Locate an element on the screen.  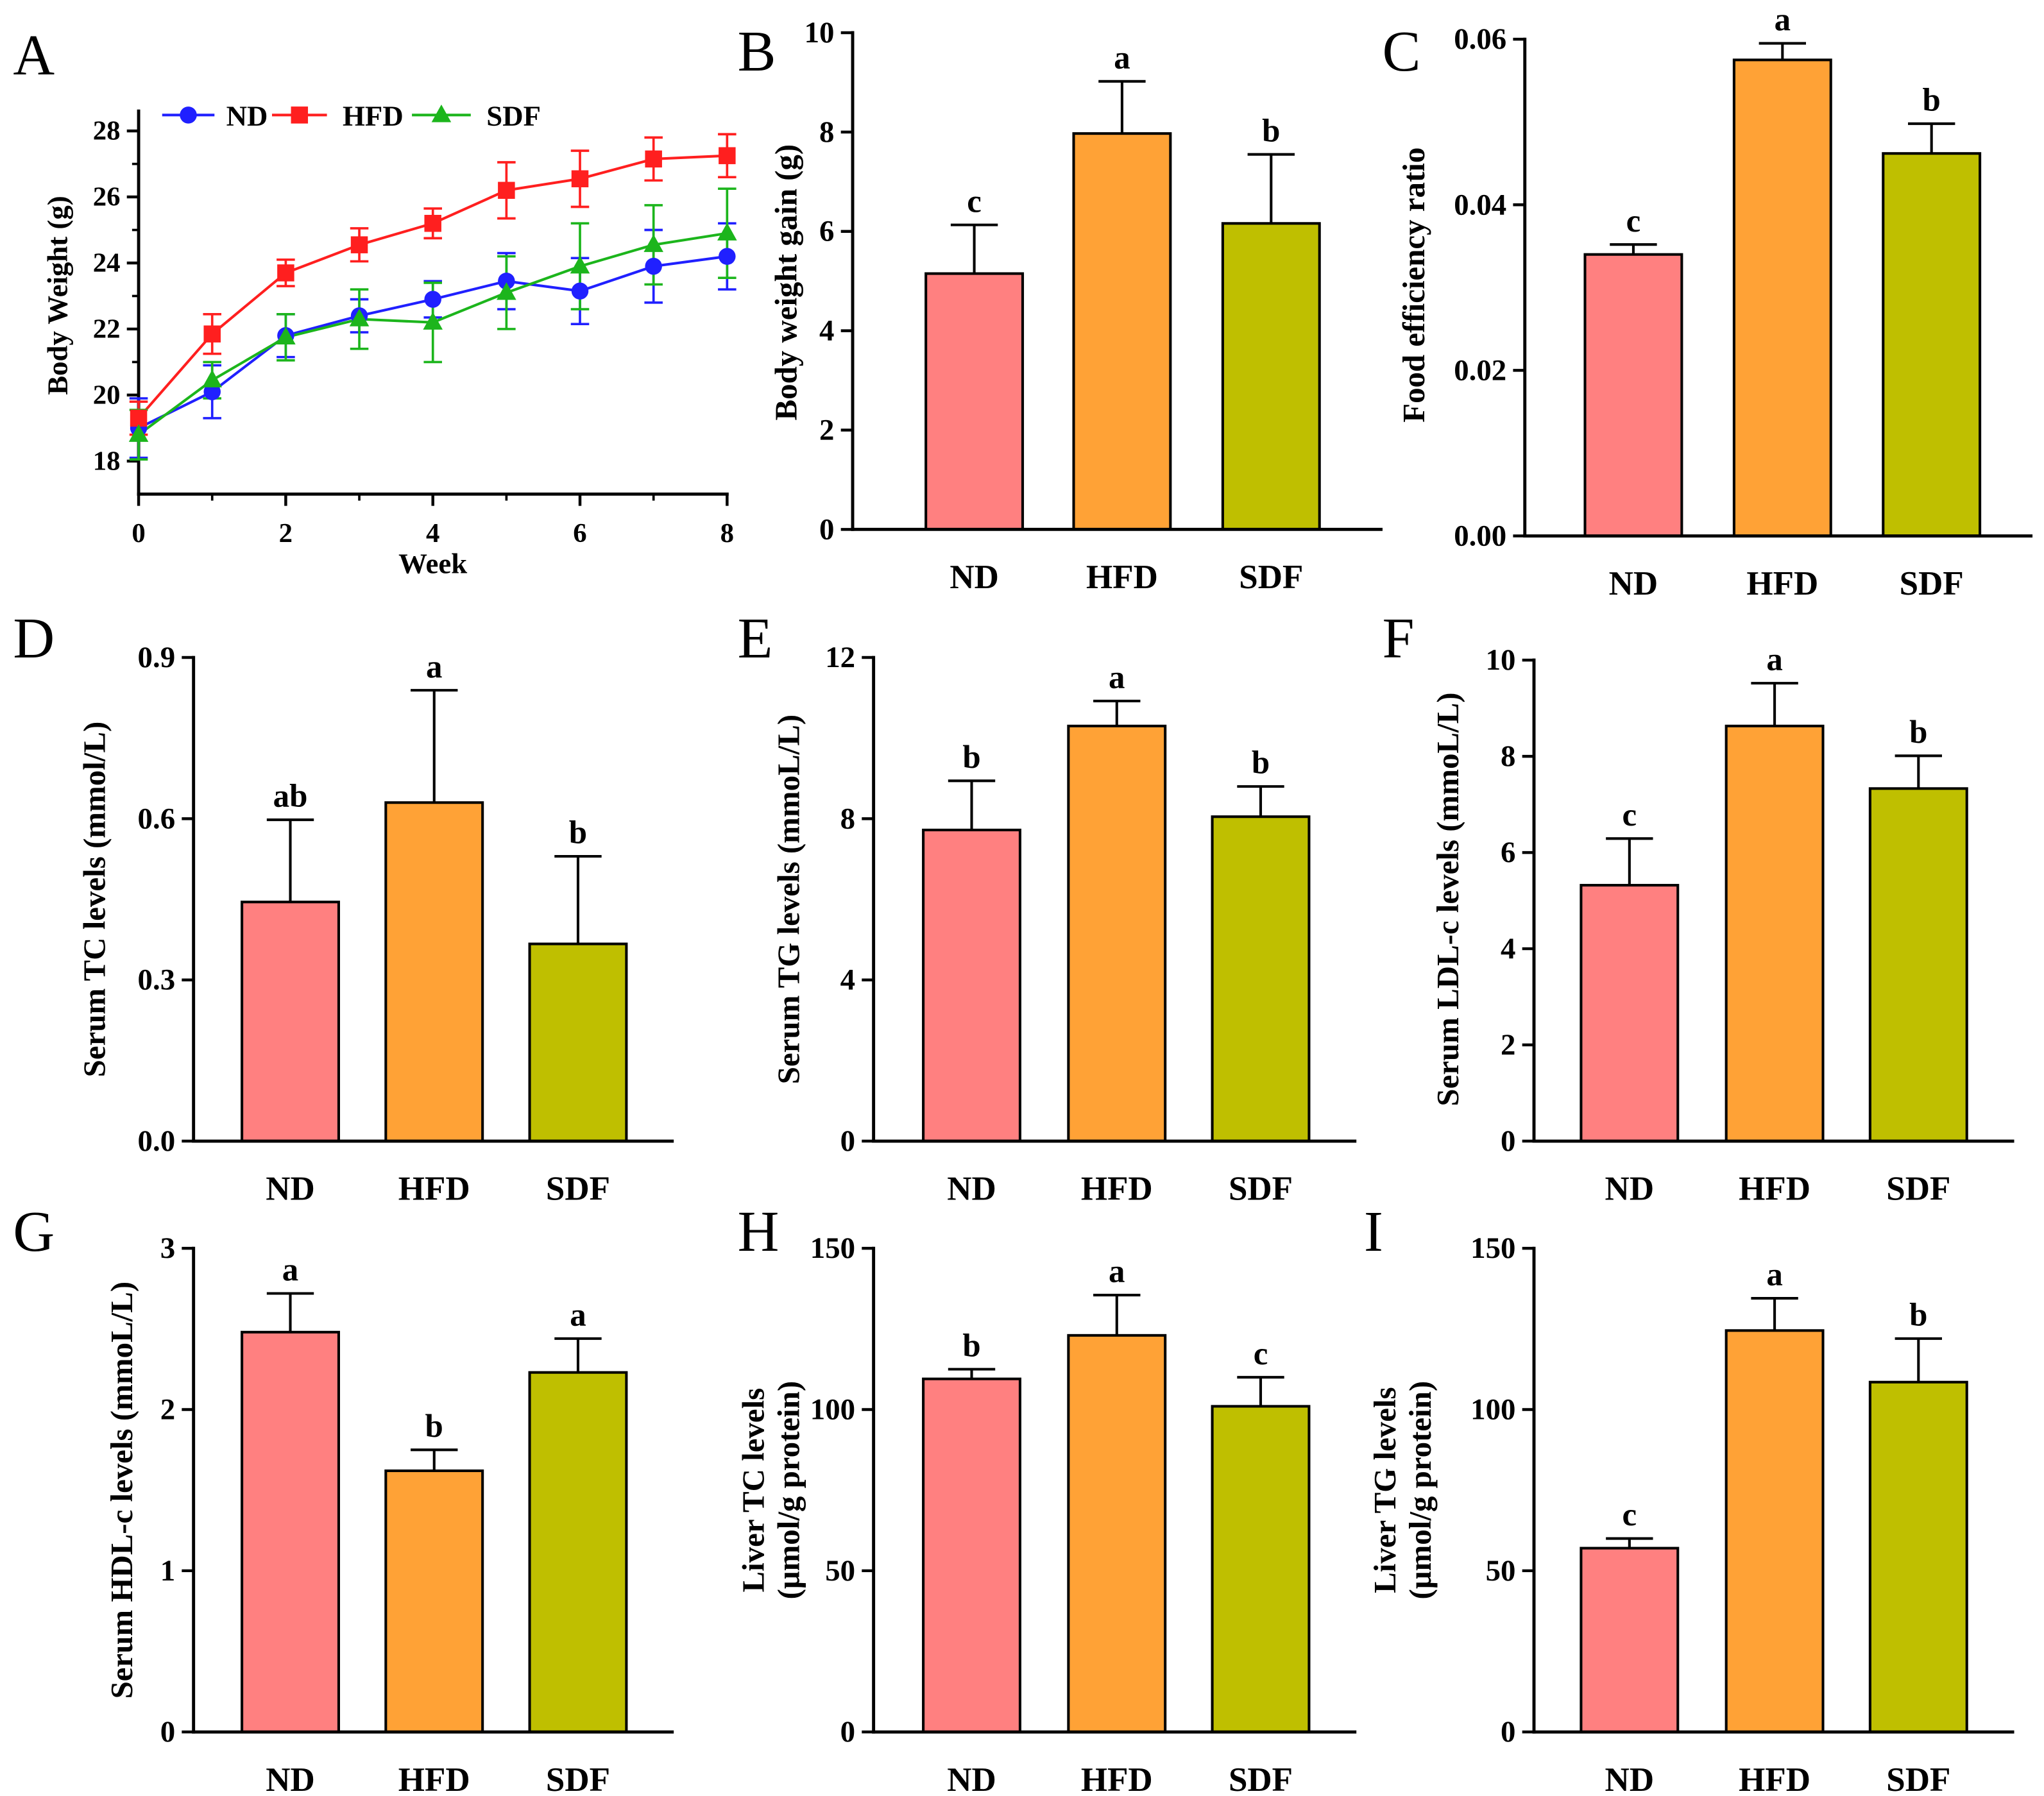
significance-label-nd: c is located at coordinates (1630, 1515).